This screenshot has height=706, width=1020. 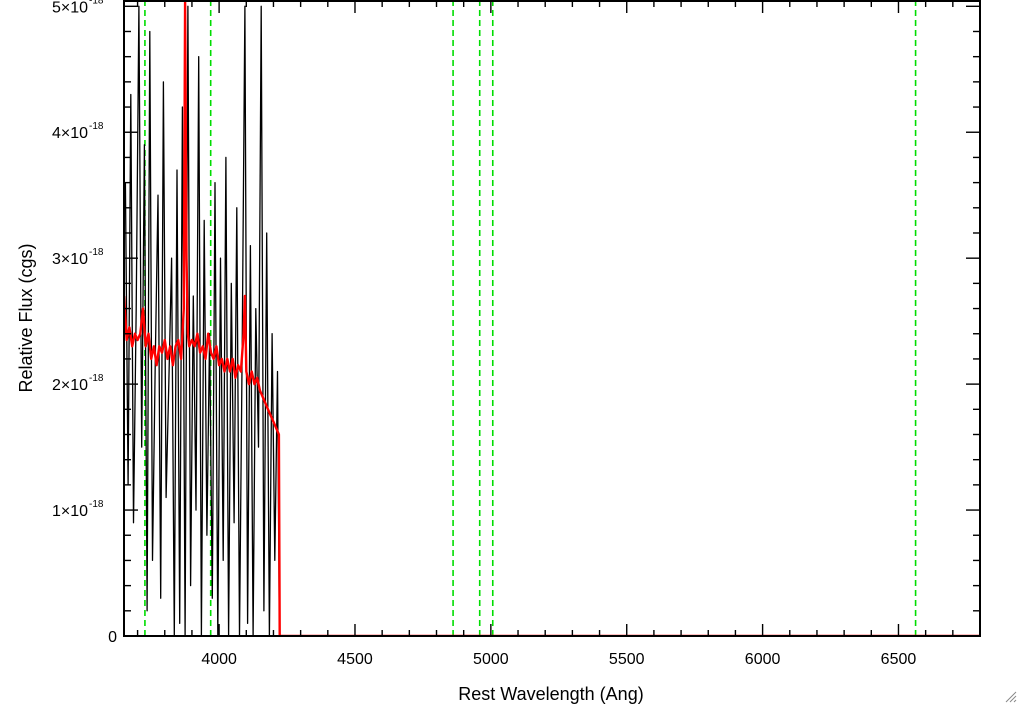 What do you see at coordinates (84, 323) in the screenshot?
I see `y-tick-labels: 01×10 -182×10 -183×10 -184×10 -185×10 -18` at bounding box center [84, 323].